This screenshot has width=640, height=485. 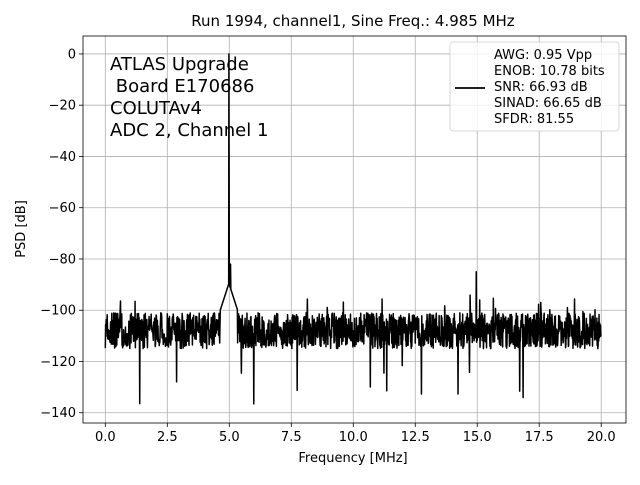 I want to click on x-axis-label: Frequency [MHz], so click(x=352, y=458).